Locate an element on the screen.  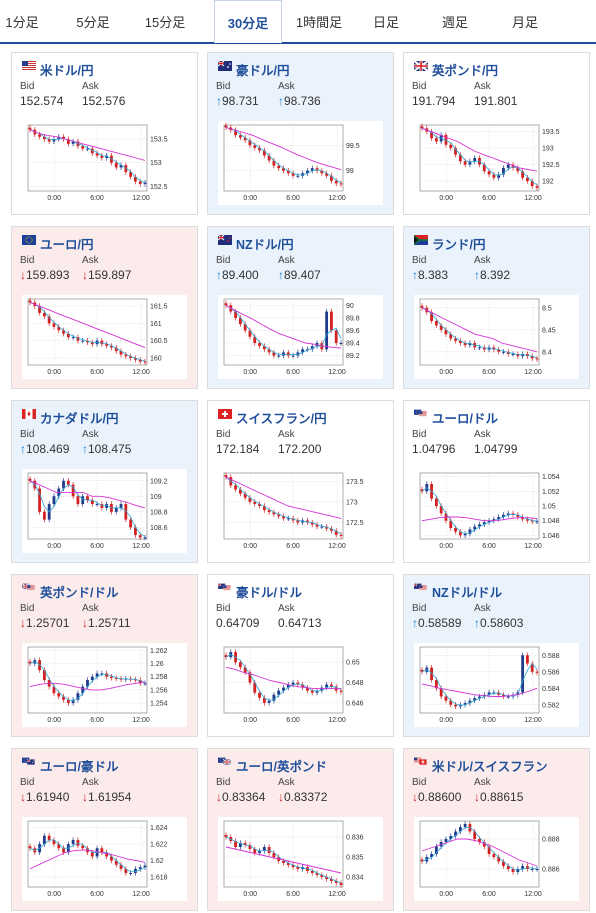
candlestick-chart: 90 89.8 89.6 89.4 89.2 0:00 6:00 12:00 is located at coordinates (291, 337).